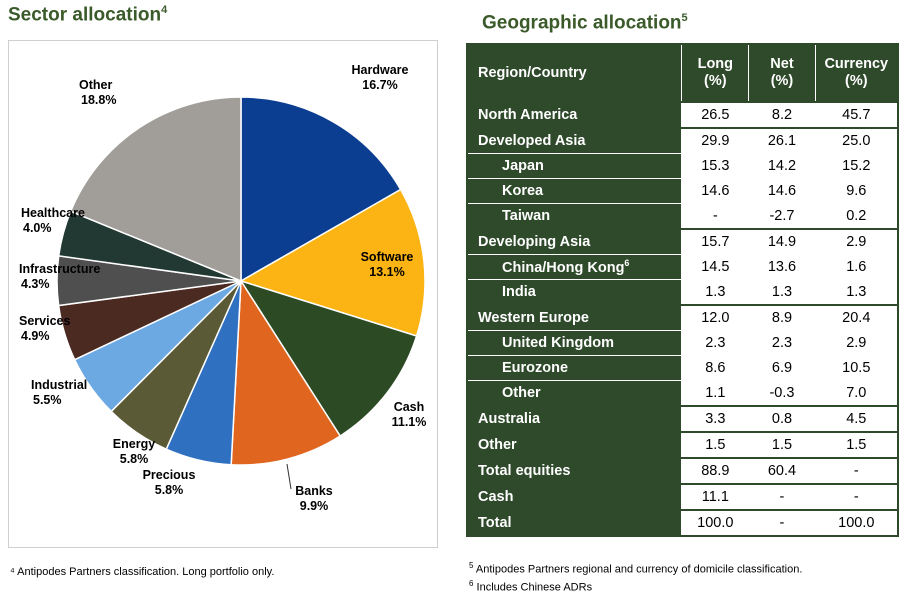 The height and width of the screenshot is (598, 899). What do you see at coordinates (332, 262) in the screenshot?
I see `pie-slice-software` at bounding box center [332, 262].